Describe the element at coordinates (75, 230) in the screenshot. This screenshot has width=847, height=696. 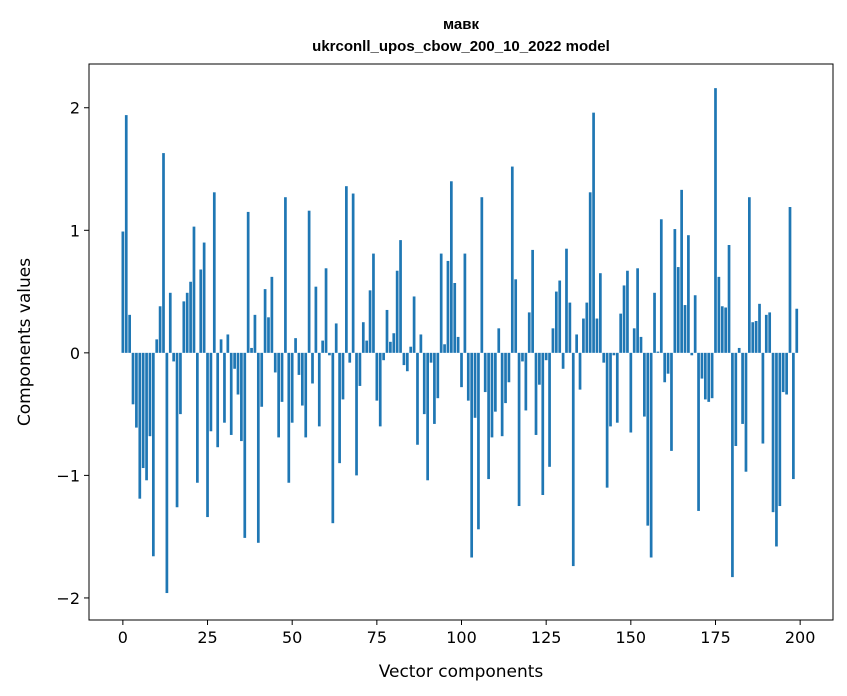
I see `y-tick-label: 1` at that location.